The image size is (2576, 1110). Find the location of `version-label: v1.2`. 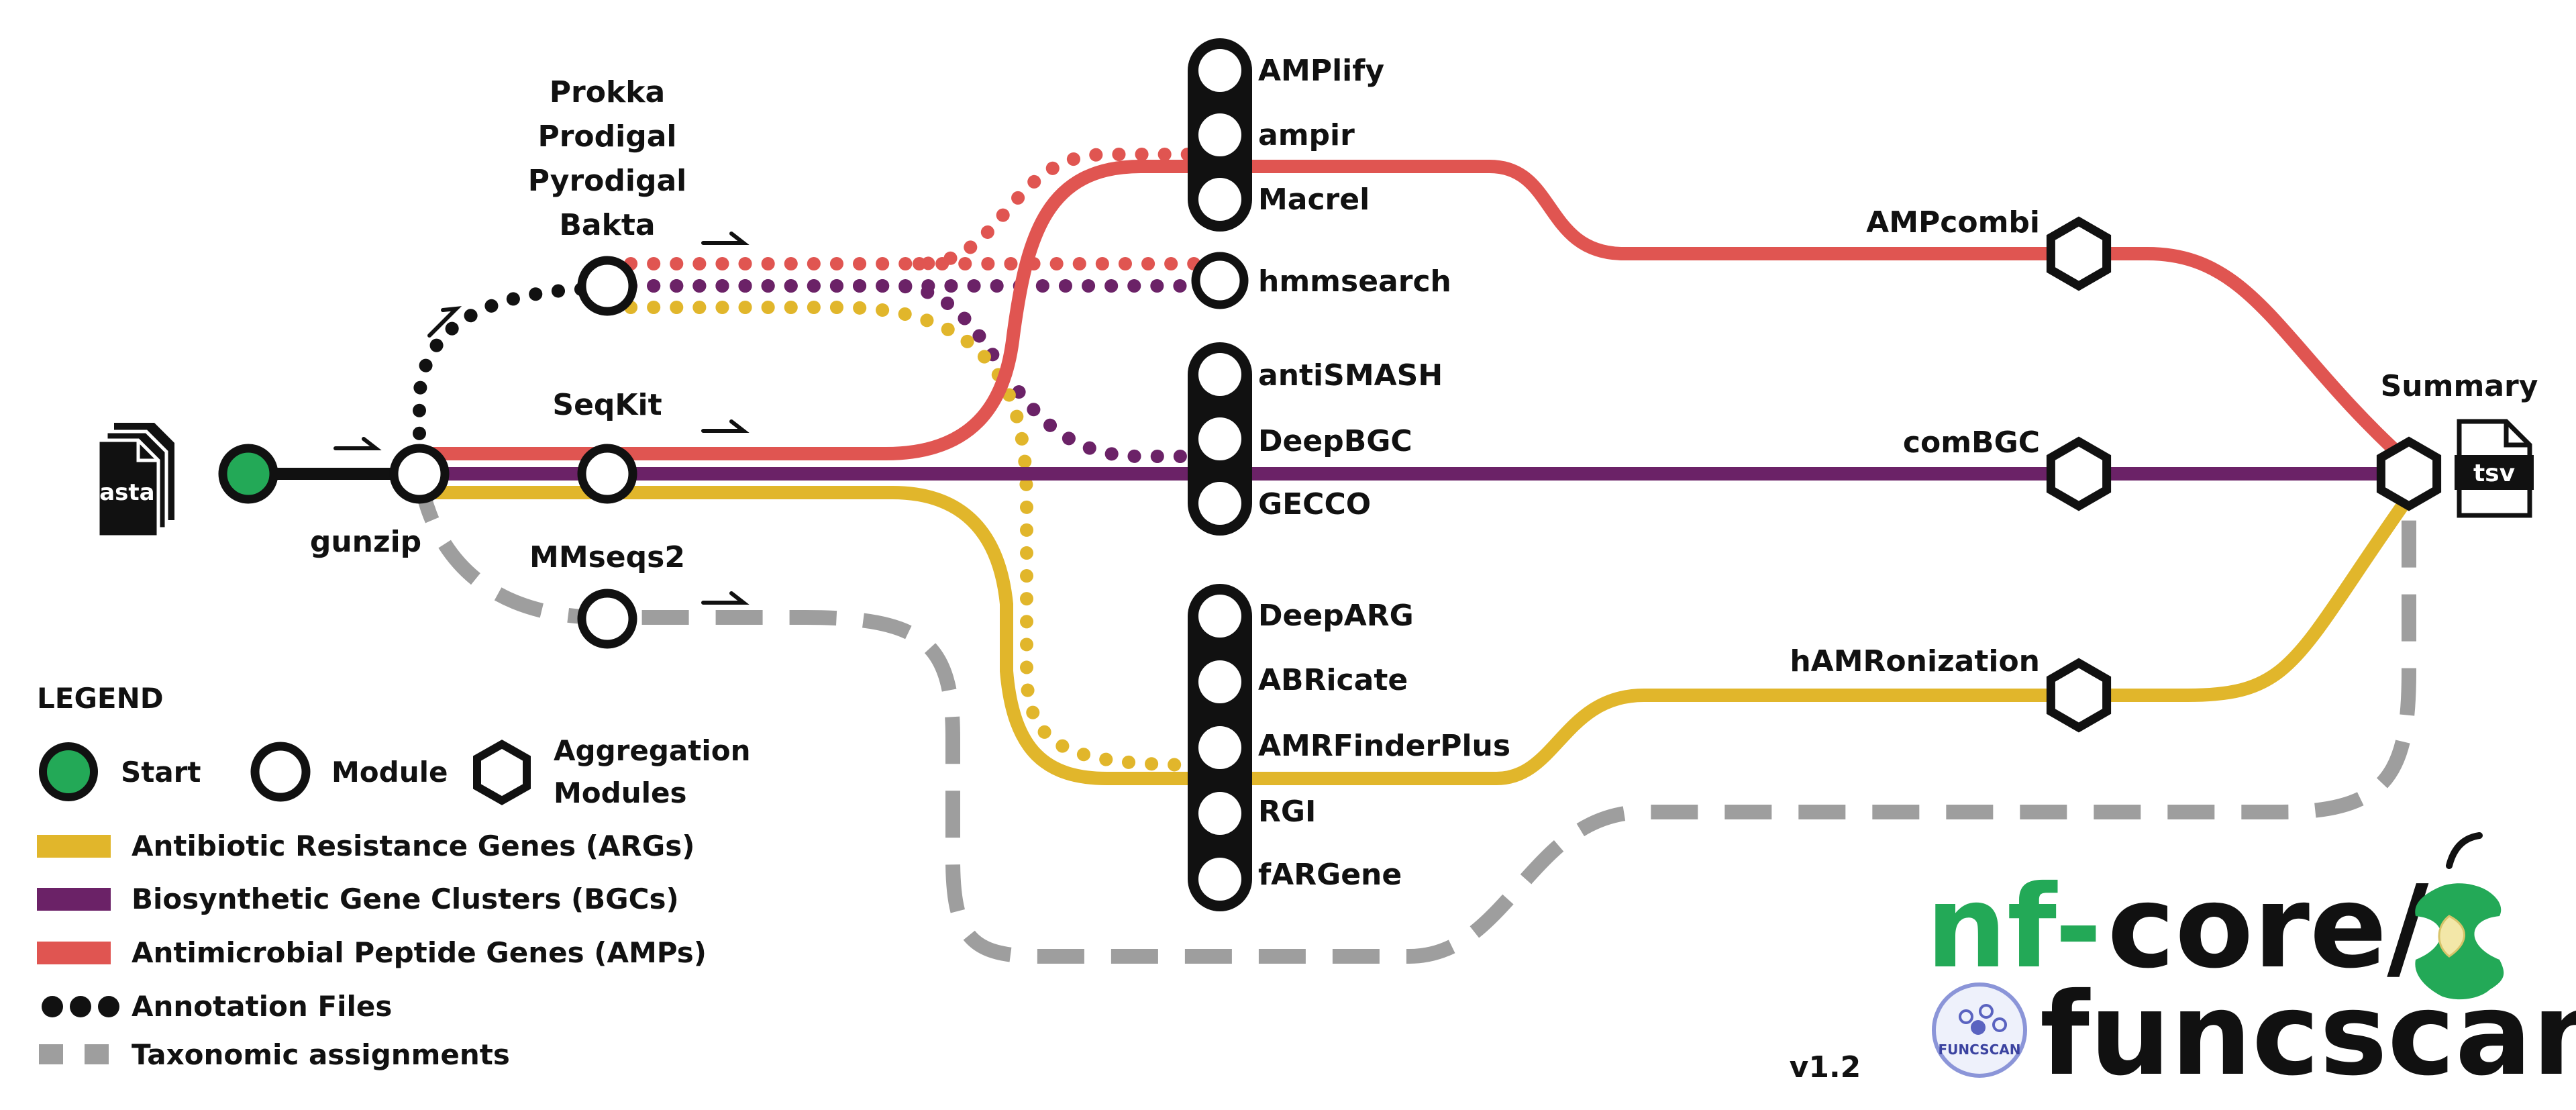

version-label: v1.2 is located at coordinates (1825, 1067).